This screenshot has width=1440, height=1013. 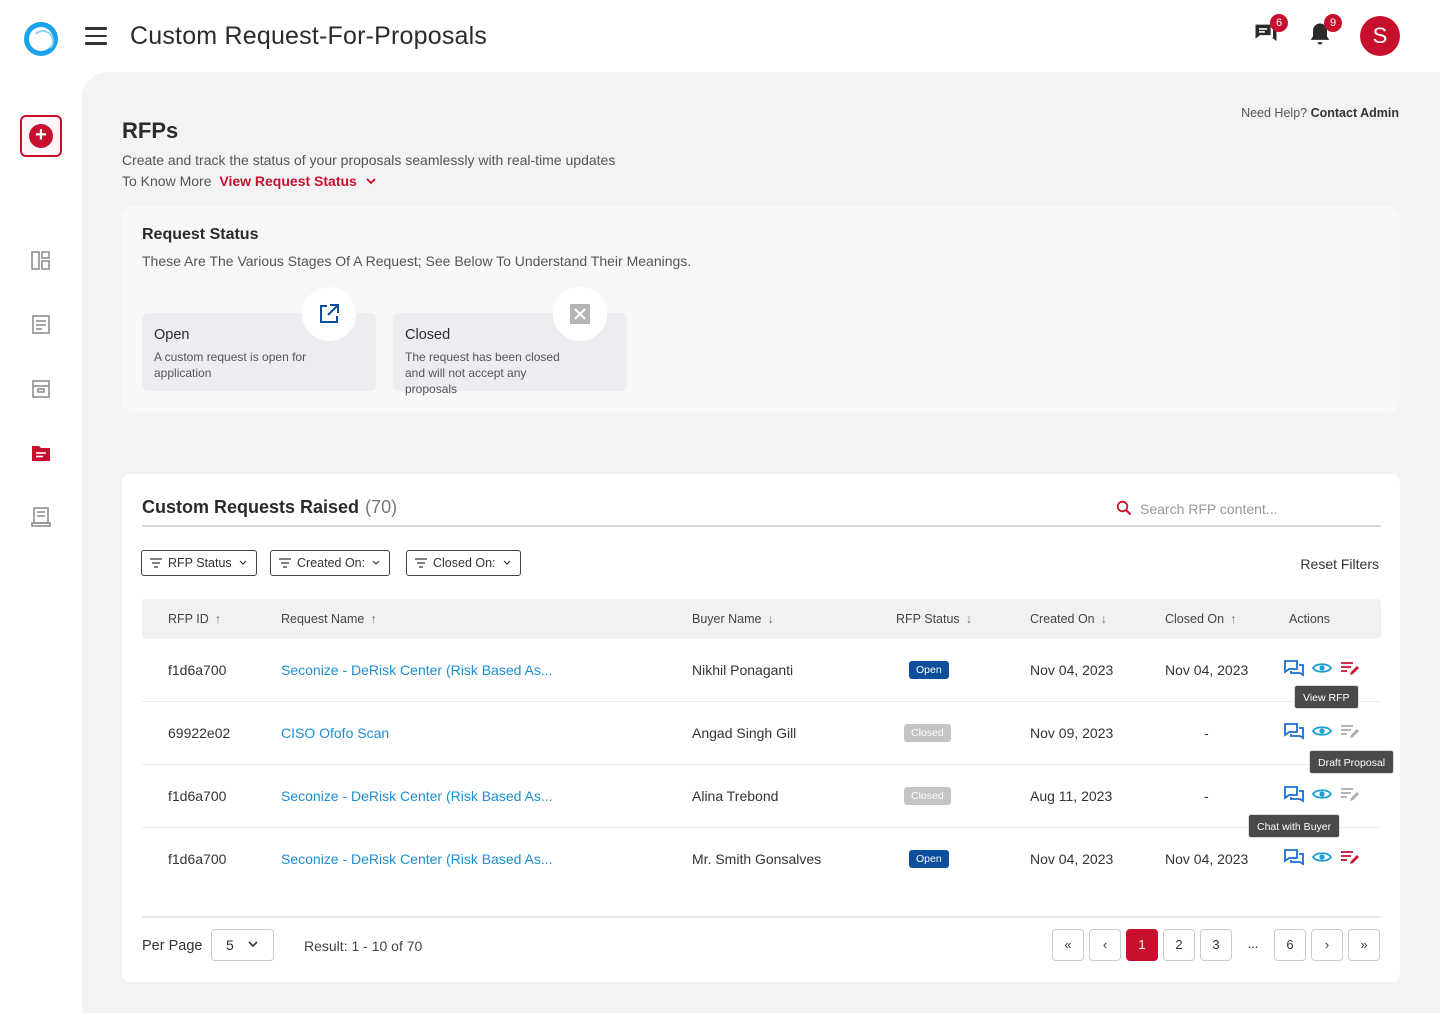 I want to click on document-icon, so click(x=41, y=324).